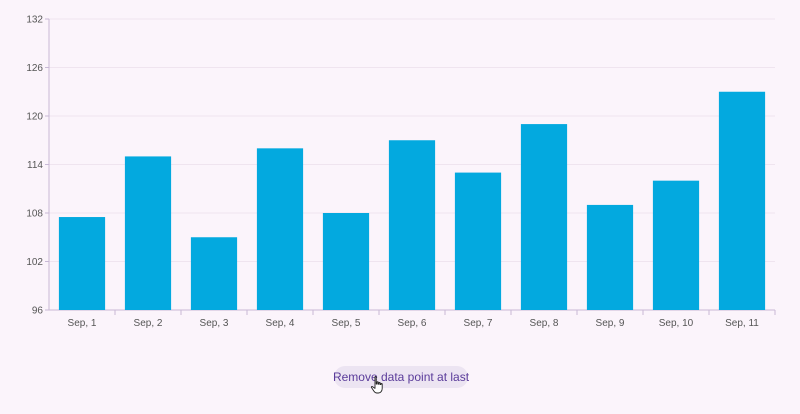 The image size is (800, 414). Describe the element at coordinates (34, 214) in the screenshot. I see `y-tick-label: 108` at that location.